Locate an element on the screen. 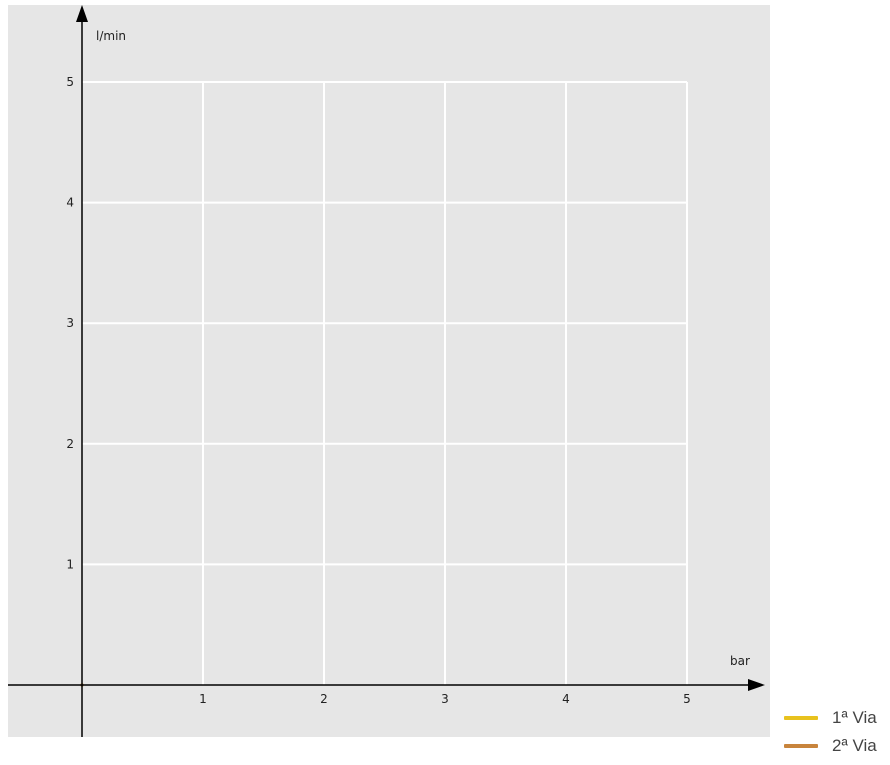 Image resolution: width=890 pixels, height=765 pixels. y-axis-arrow-icon is located at coordinates (82, 13).